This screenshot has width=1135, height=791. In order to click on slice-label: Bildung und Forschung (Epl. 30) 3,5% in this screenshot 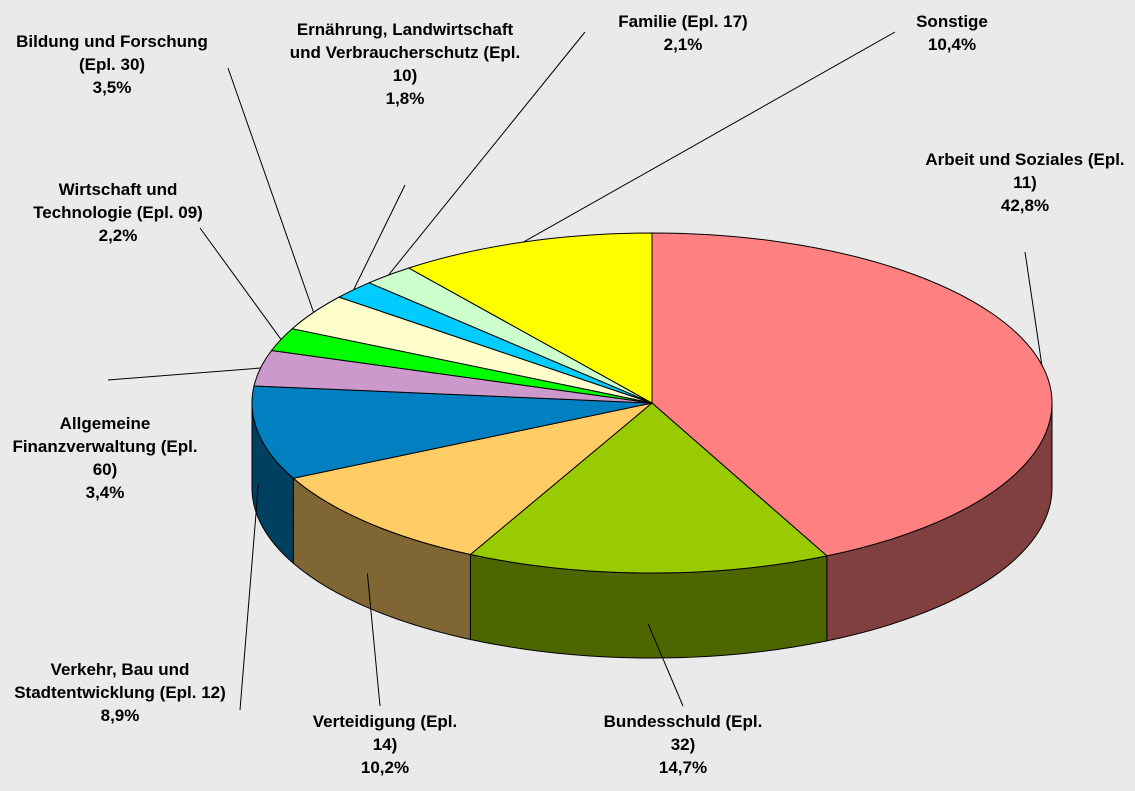, I will do `click(113, 64)`.